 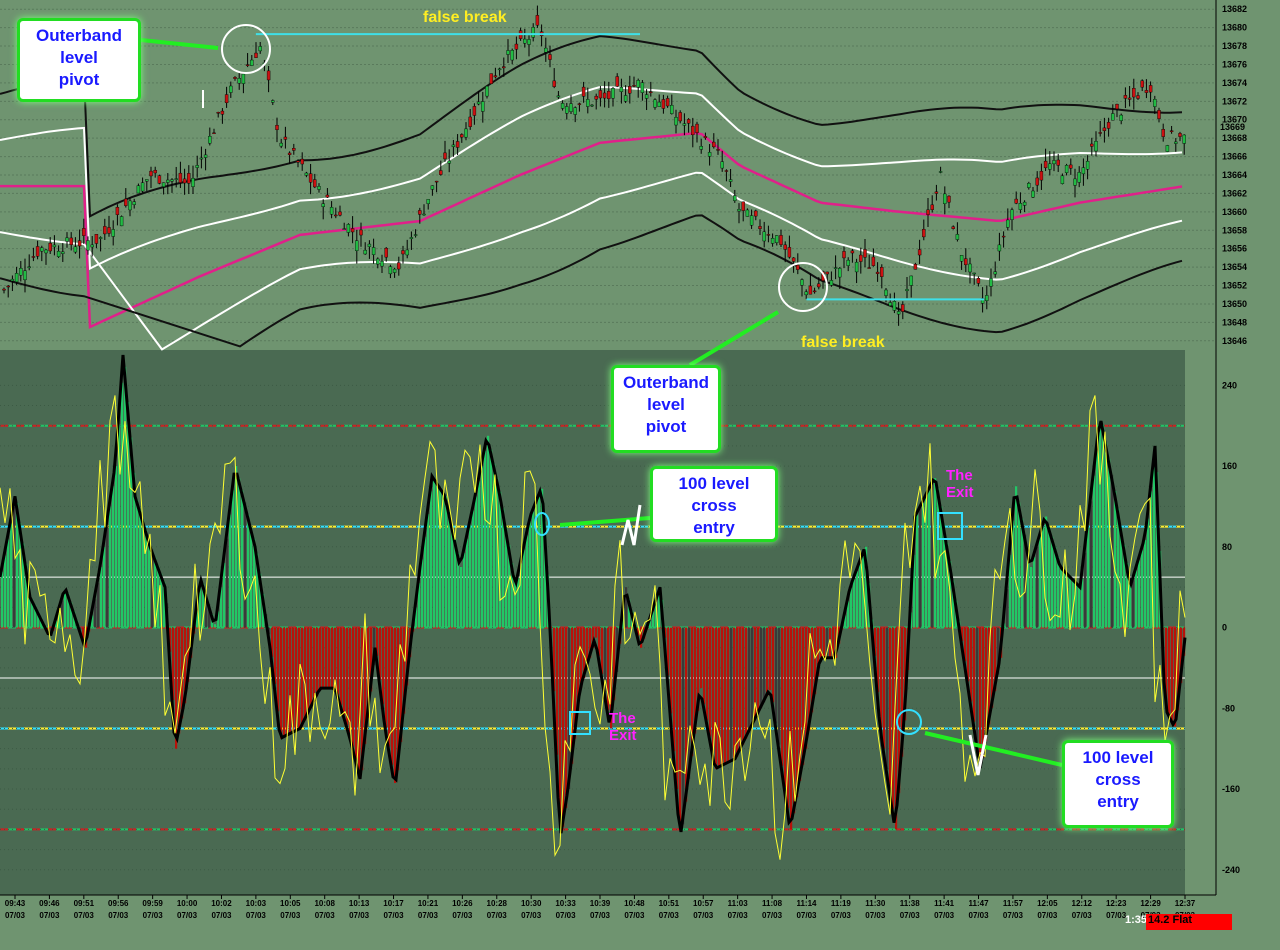 What do you see at coordinates (1234, 120) in the screenshot?
I see `price-tick-label: 13670` at bounding box center [1234, 120].